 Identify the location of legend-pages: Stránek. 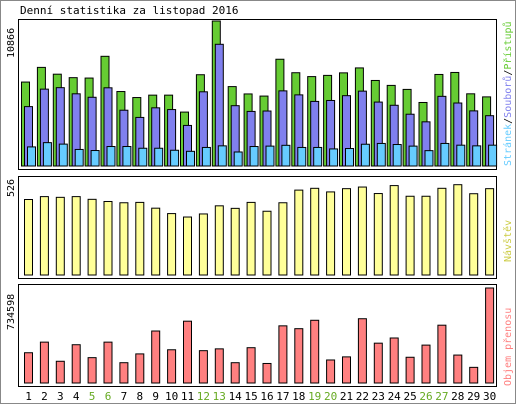
(508, 145).